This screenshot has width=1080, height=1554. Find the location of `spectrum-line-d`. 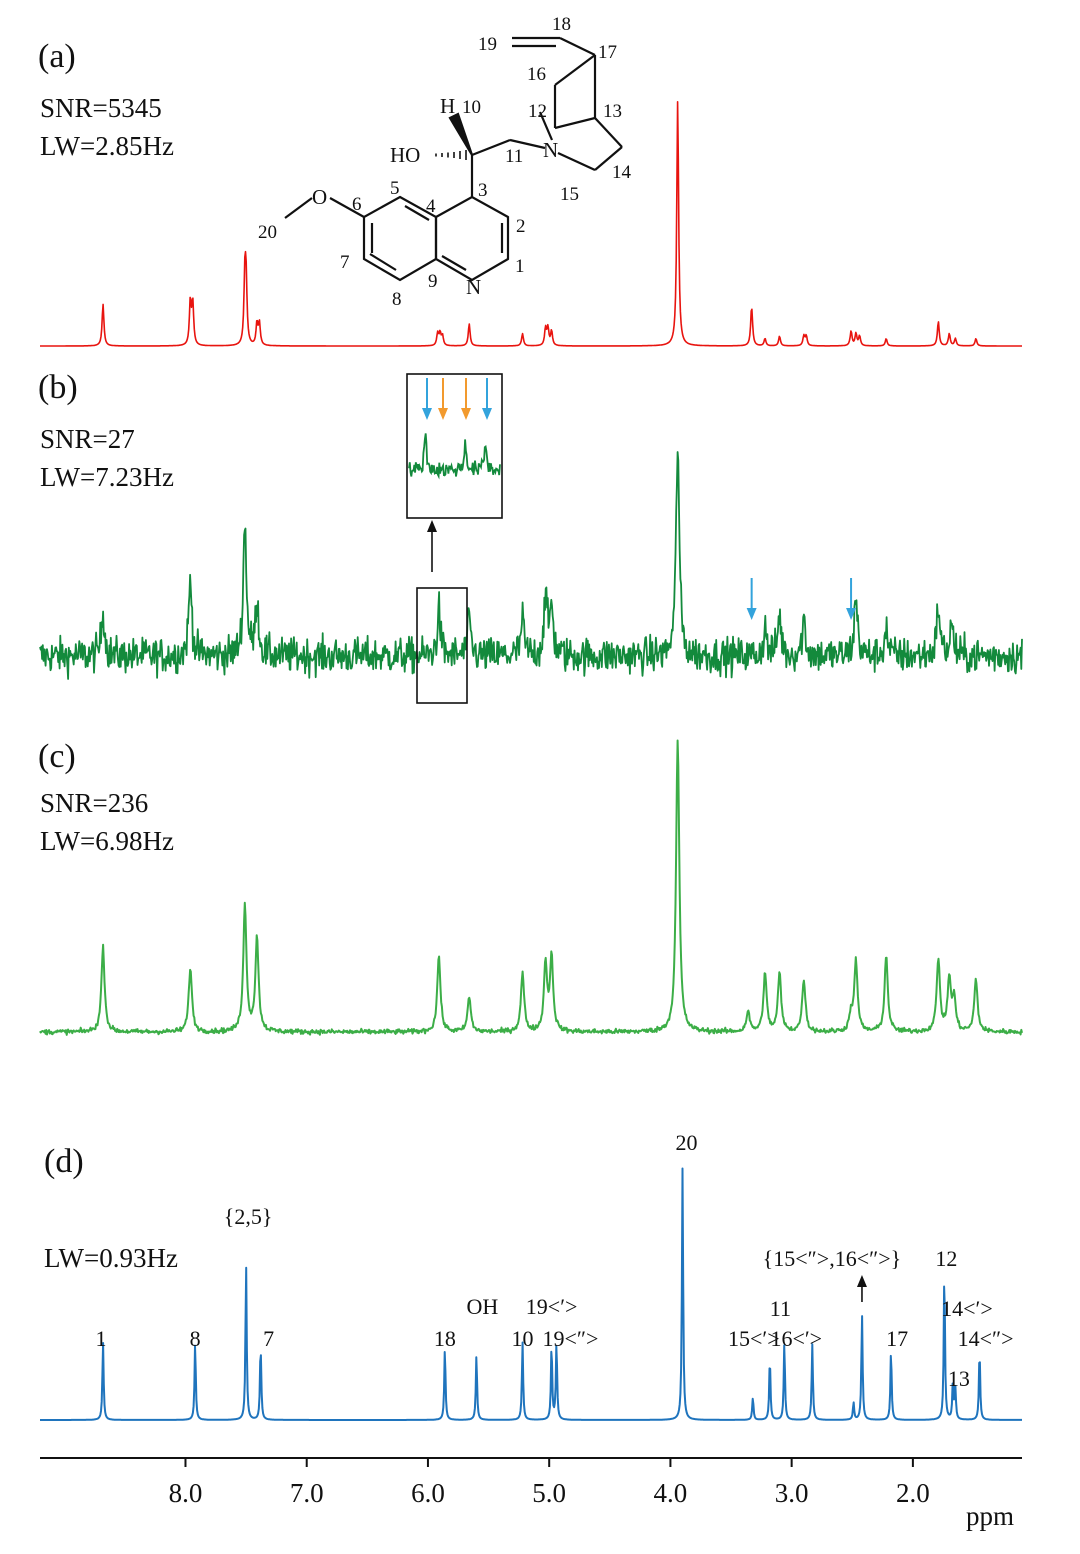

spectrum-line-d is located at coordinates (531, 1294).